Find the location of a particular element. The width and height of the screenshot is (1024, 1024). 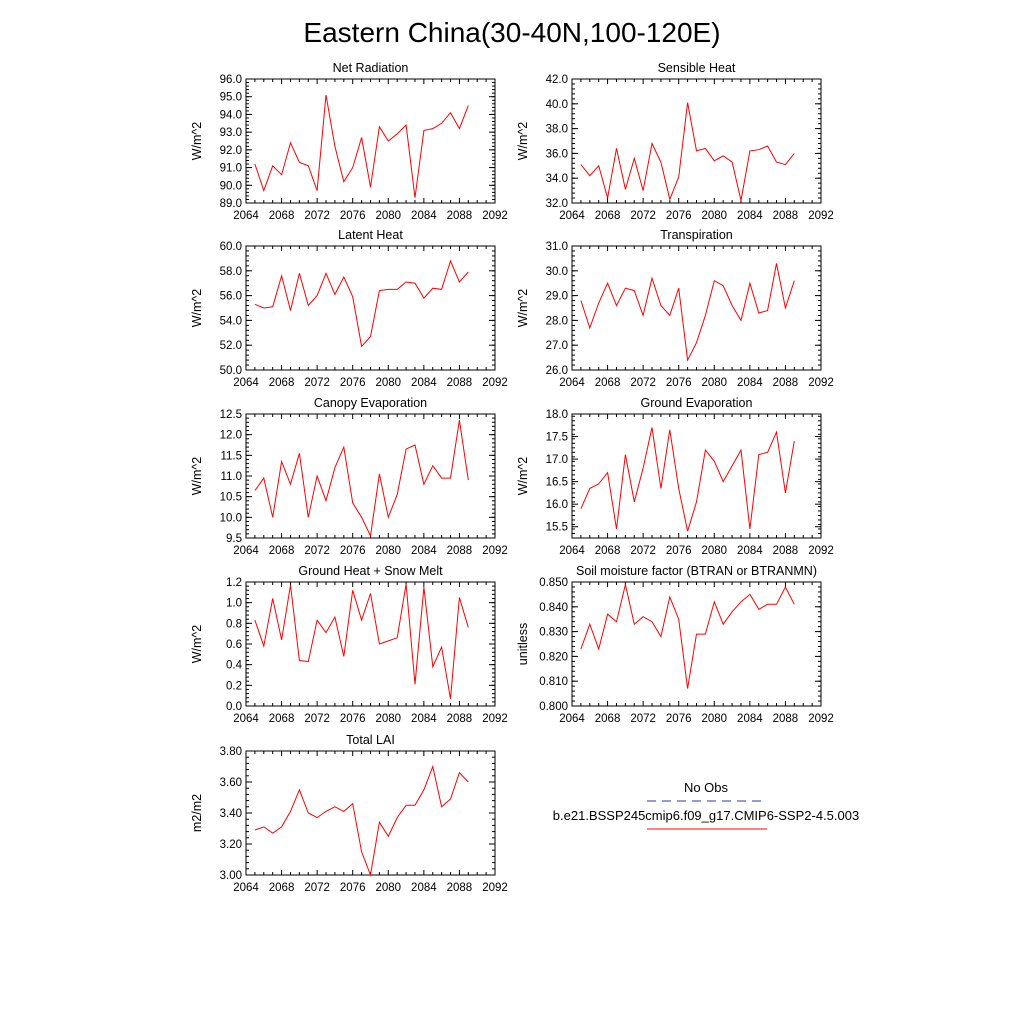

y-tick-label: 60.0 is located at coordinates (231, 247).